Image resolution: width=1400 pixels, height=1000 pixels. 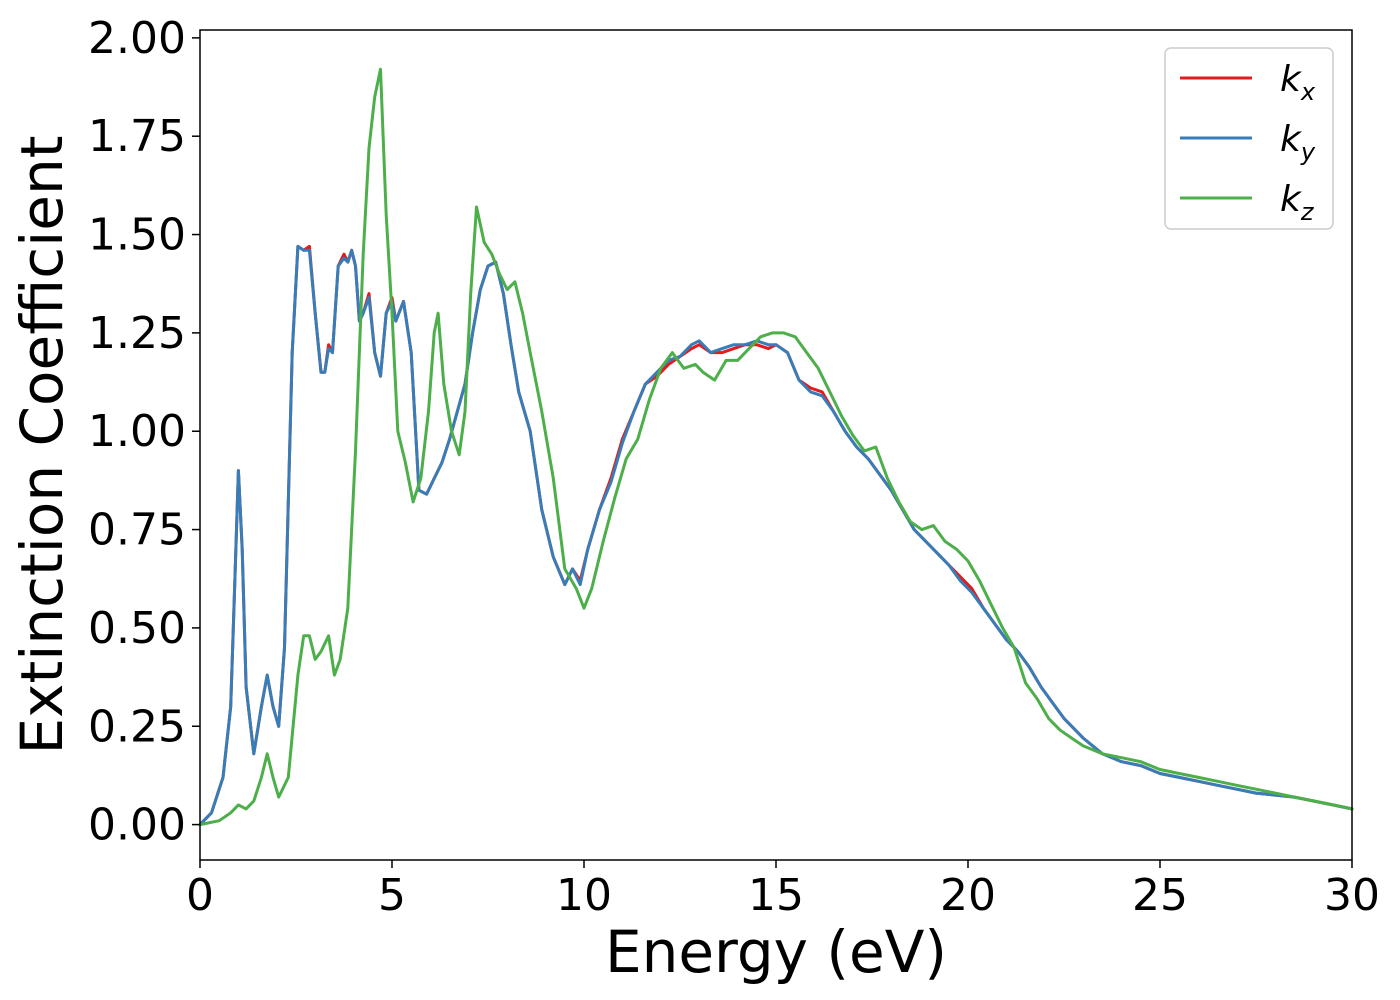 I want to click on x-tick-label: 10, so click(x=584, y=895).